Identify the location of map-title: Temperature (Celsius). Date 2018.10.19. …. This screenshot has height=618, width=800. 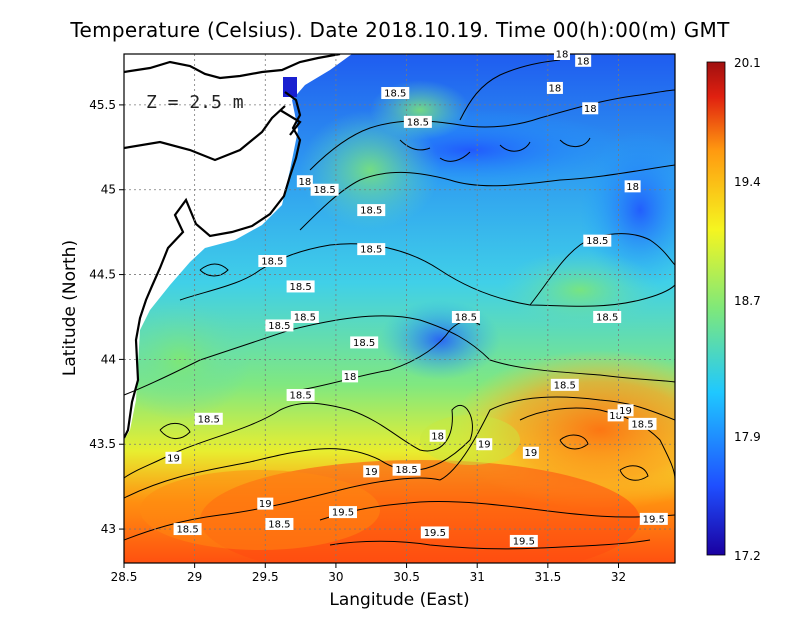
(400, 30).